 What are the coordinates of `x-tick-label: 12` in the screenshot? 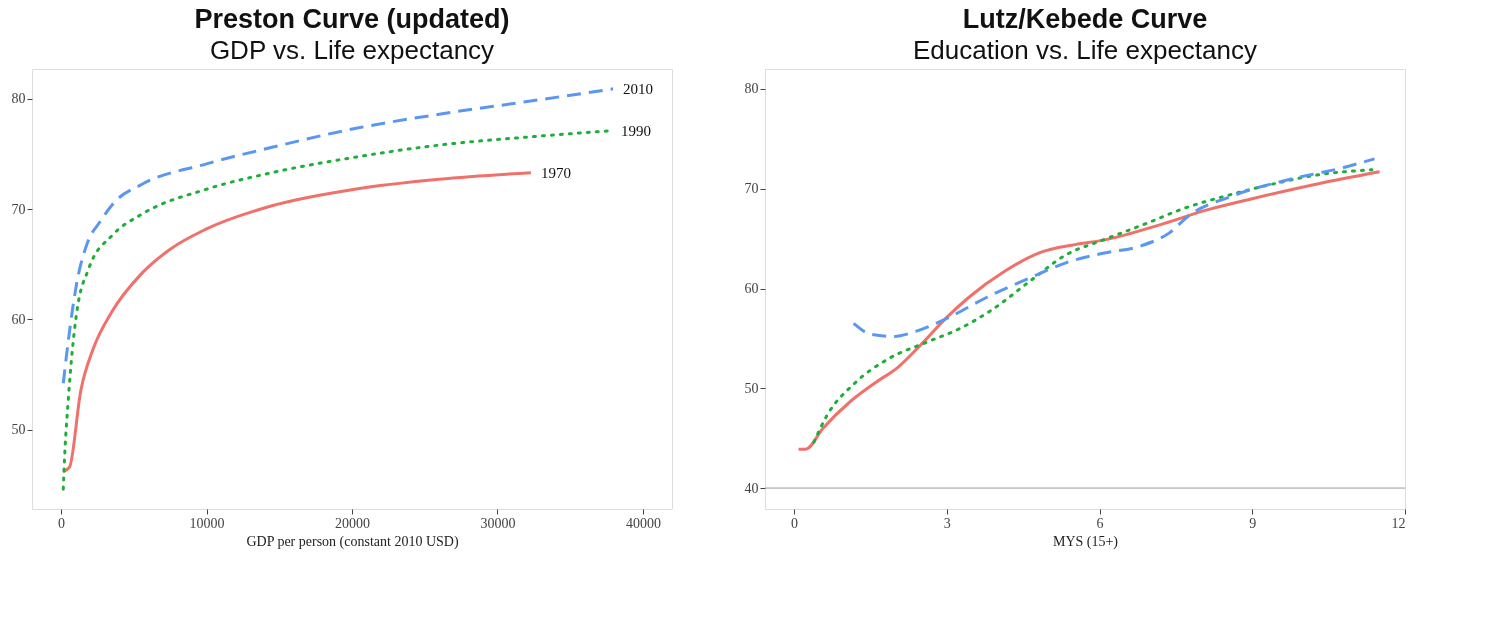 It's located at (1398, 523).